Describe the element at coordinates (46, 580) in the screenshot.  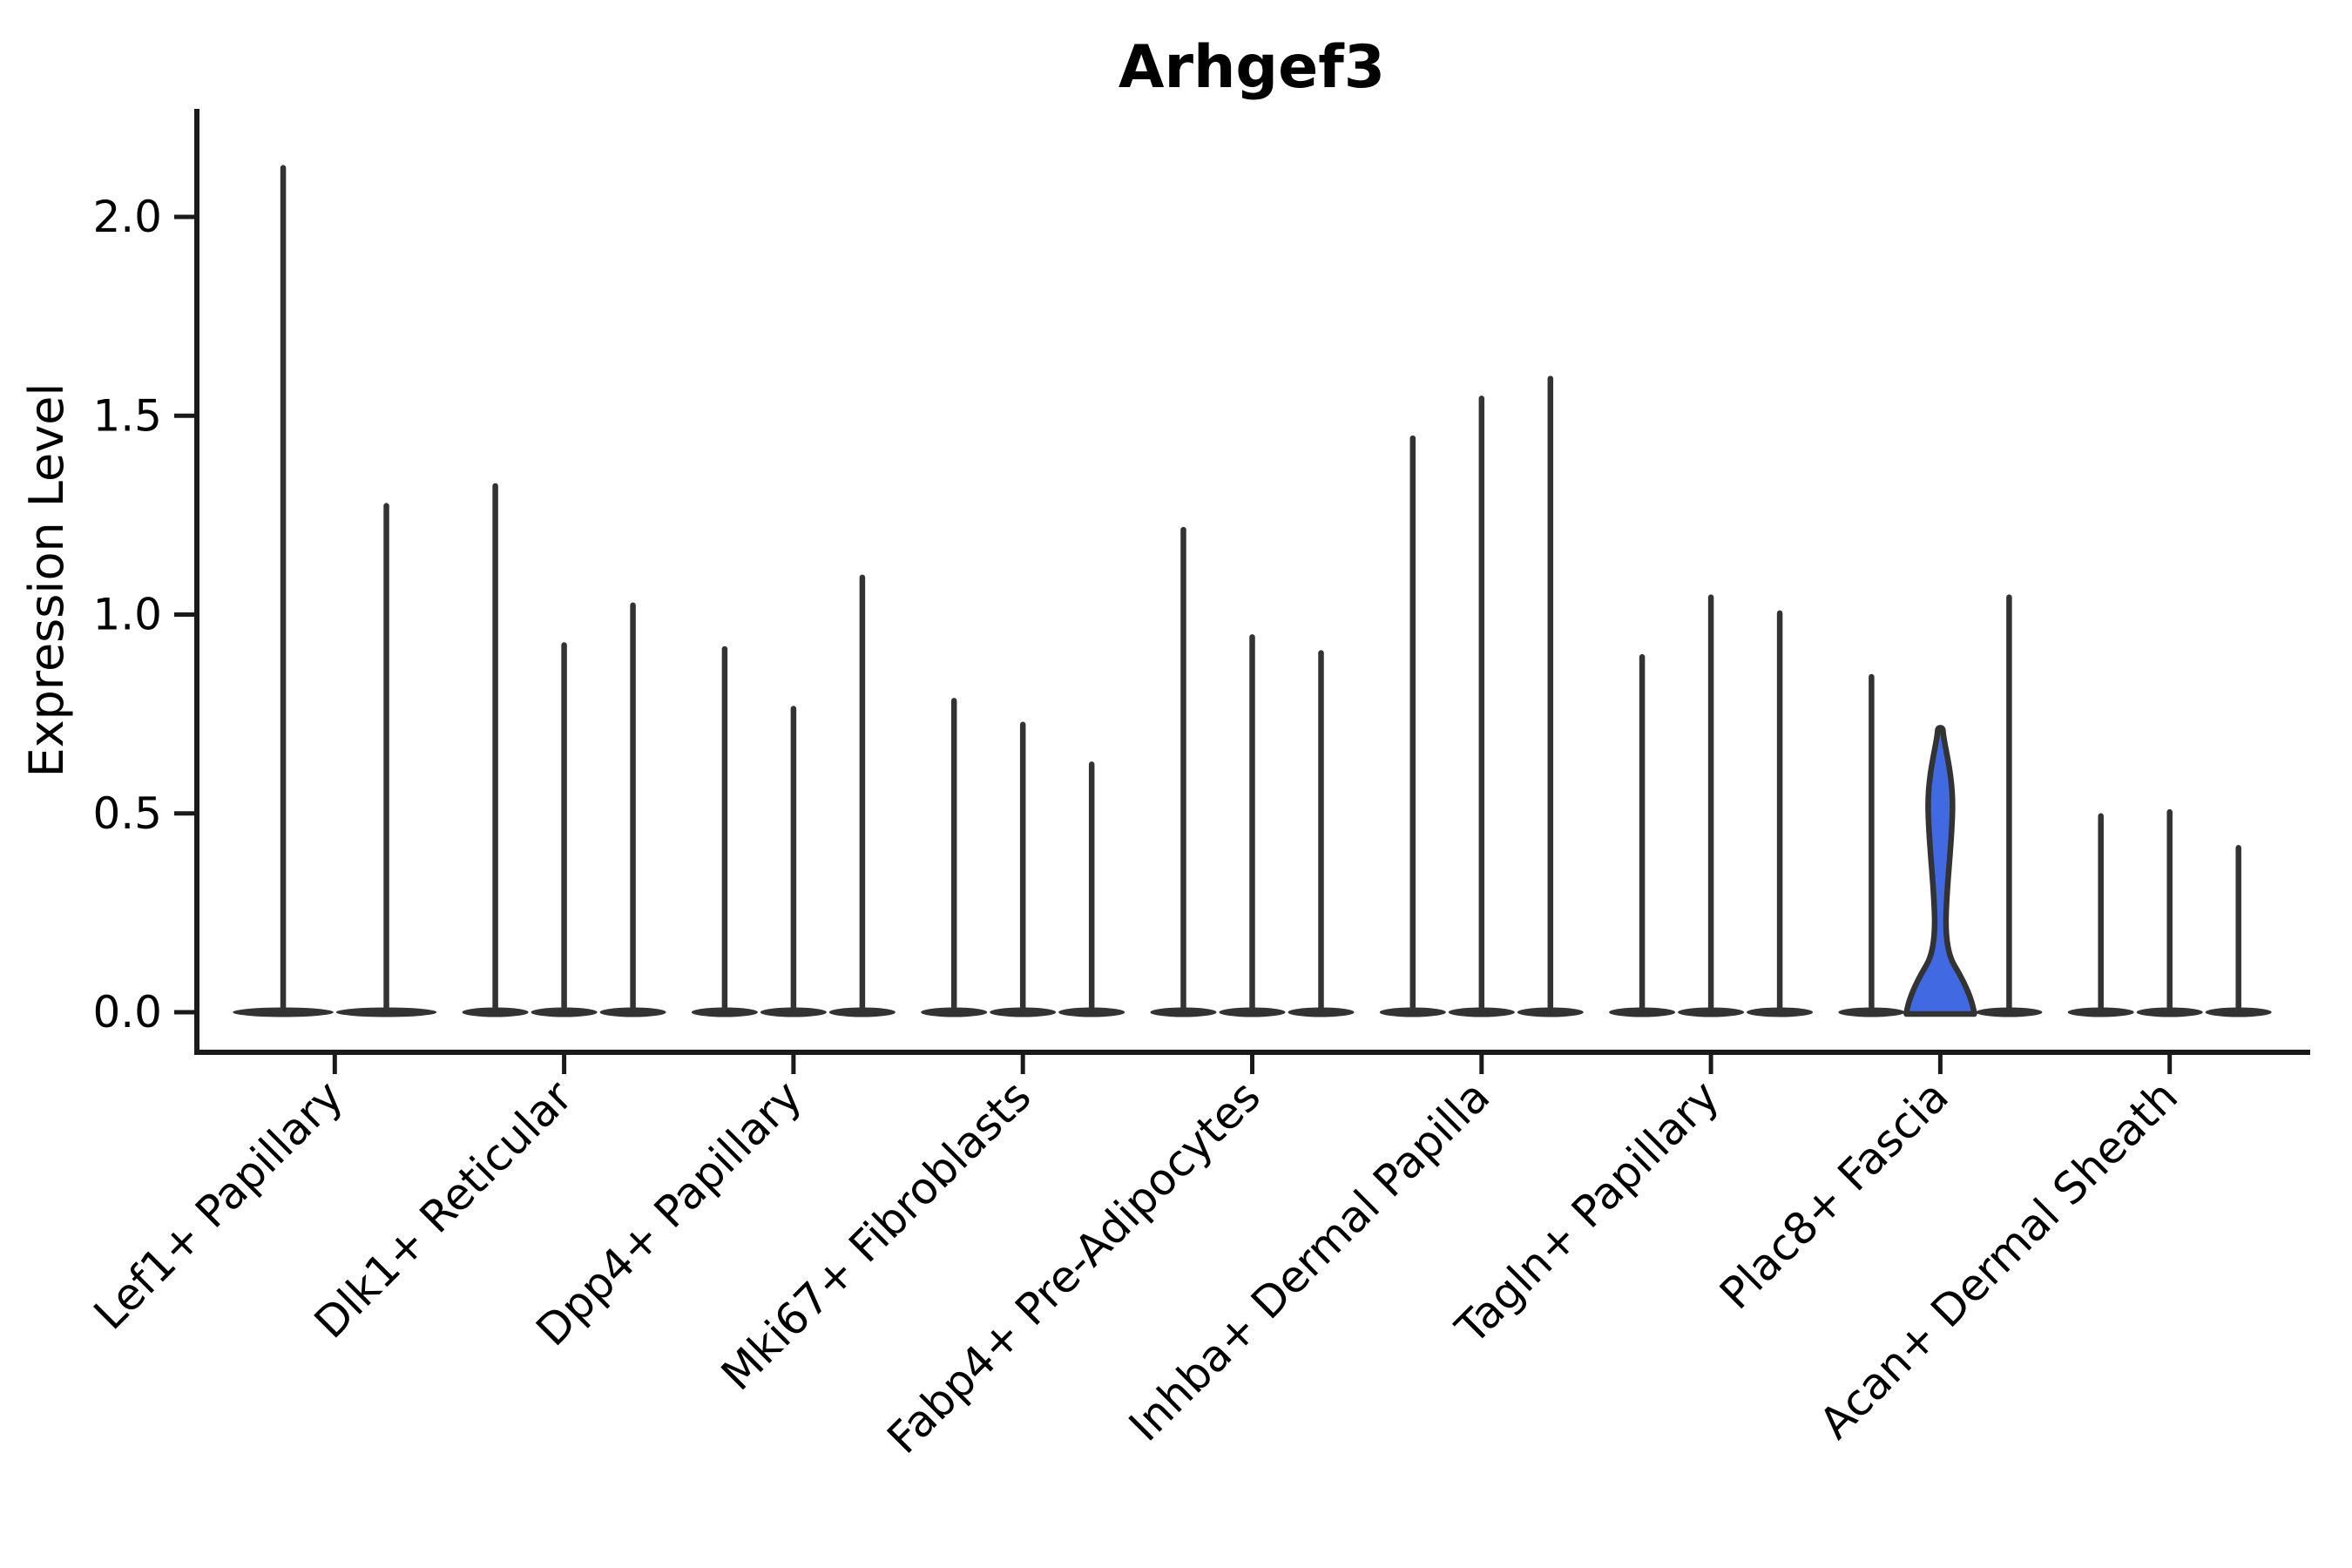
I see `y-axis-label: Expression Level` at that location.